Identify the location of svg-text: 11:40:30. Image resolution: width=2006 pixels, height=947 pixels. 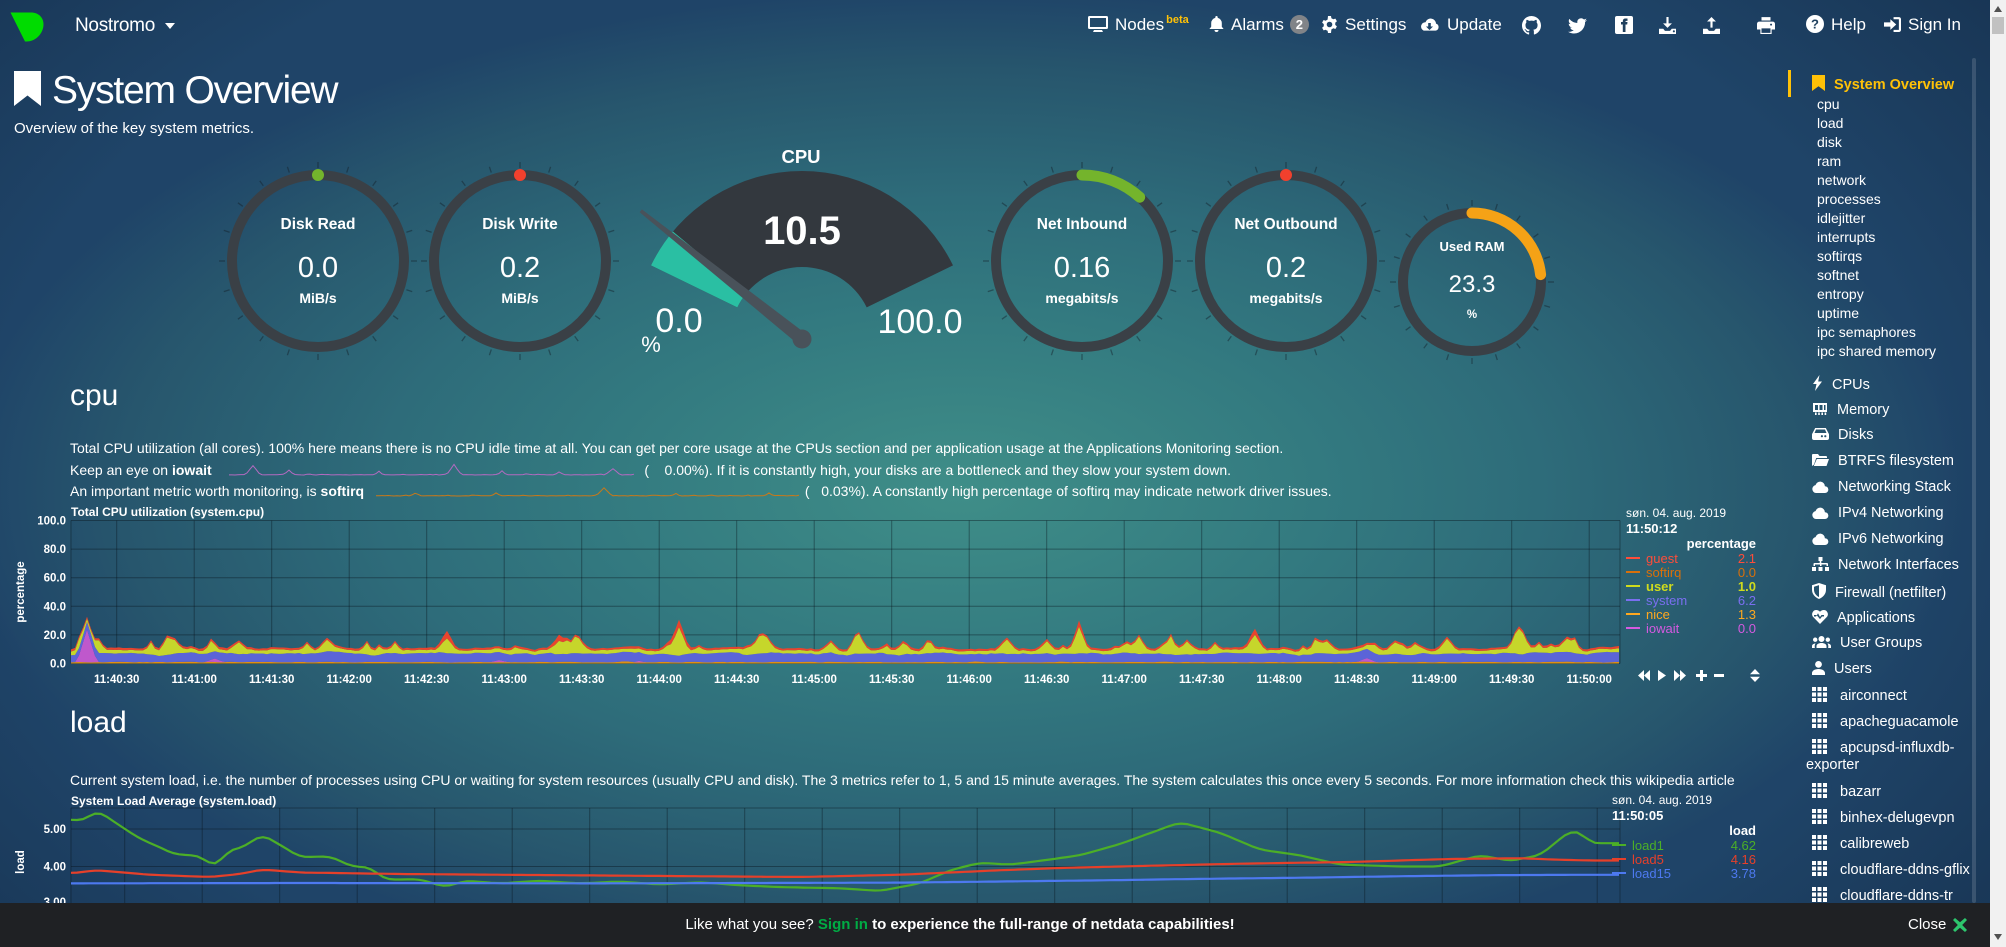
(116, 680).